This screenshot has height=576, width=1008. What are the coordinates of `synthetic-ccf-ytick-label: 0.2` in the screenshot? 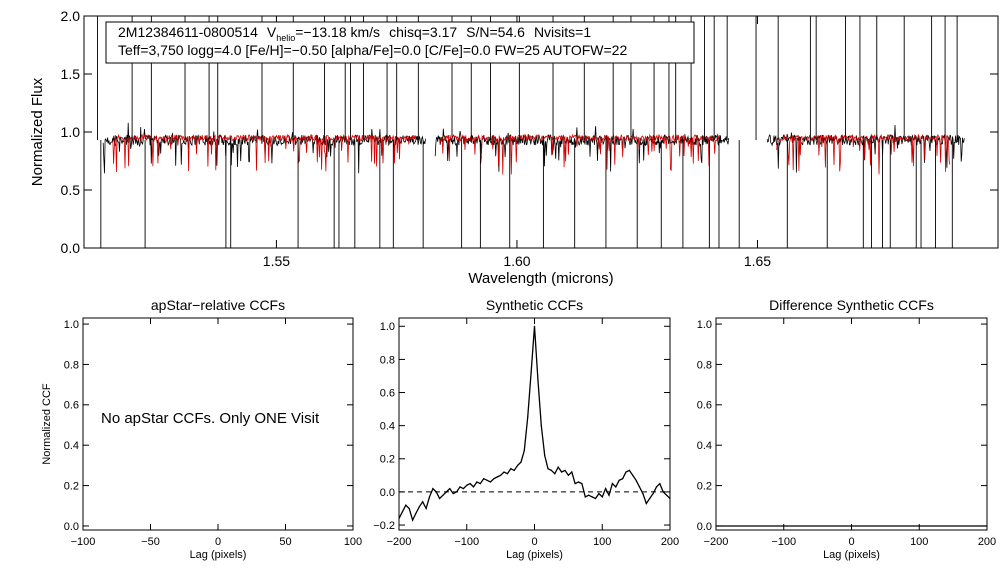 It's located at (387, 460).